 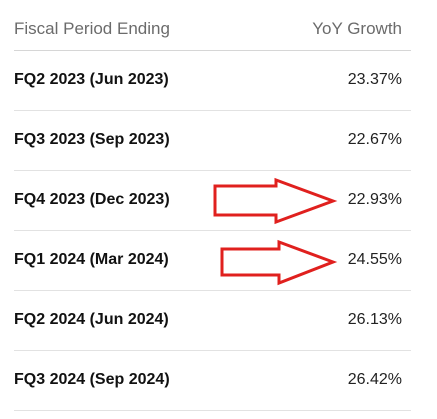 What do you see at coordinates (374, 79) in the screenshot?
I see `growth-cell: 23.37%` at bounding box center [374, 79].